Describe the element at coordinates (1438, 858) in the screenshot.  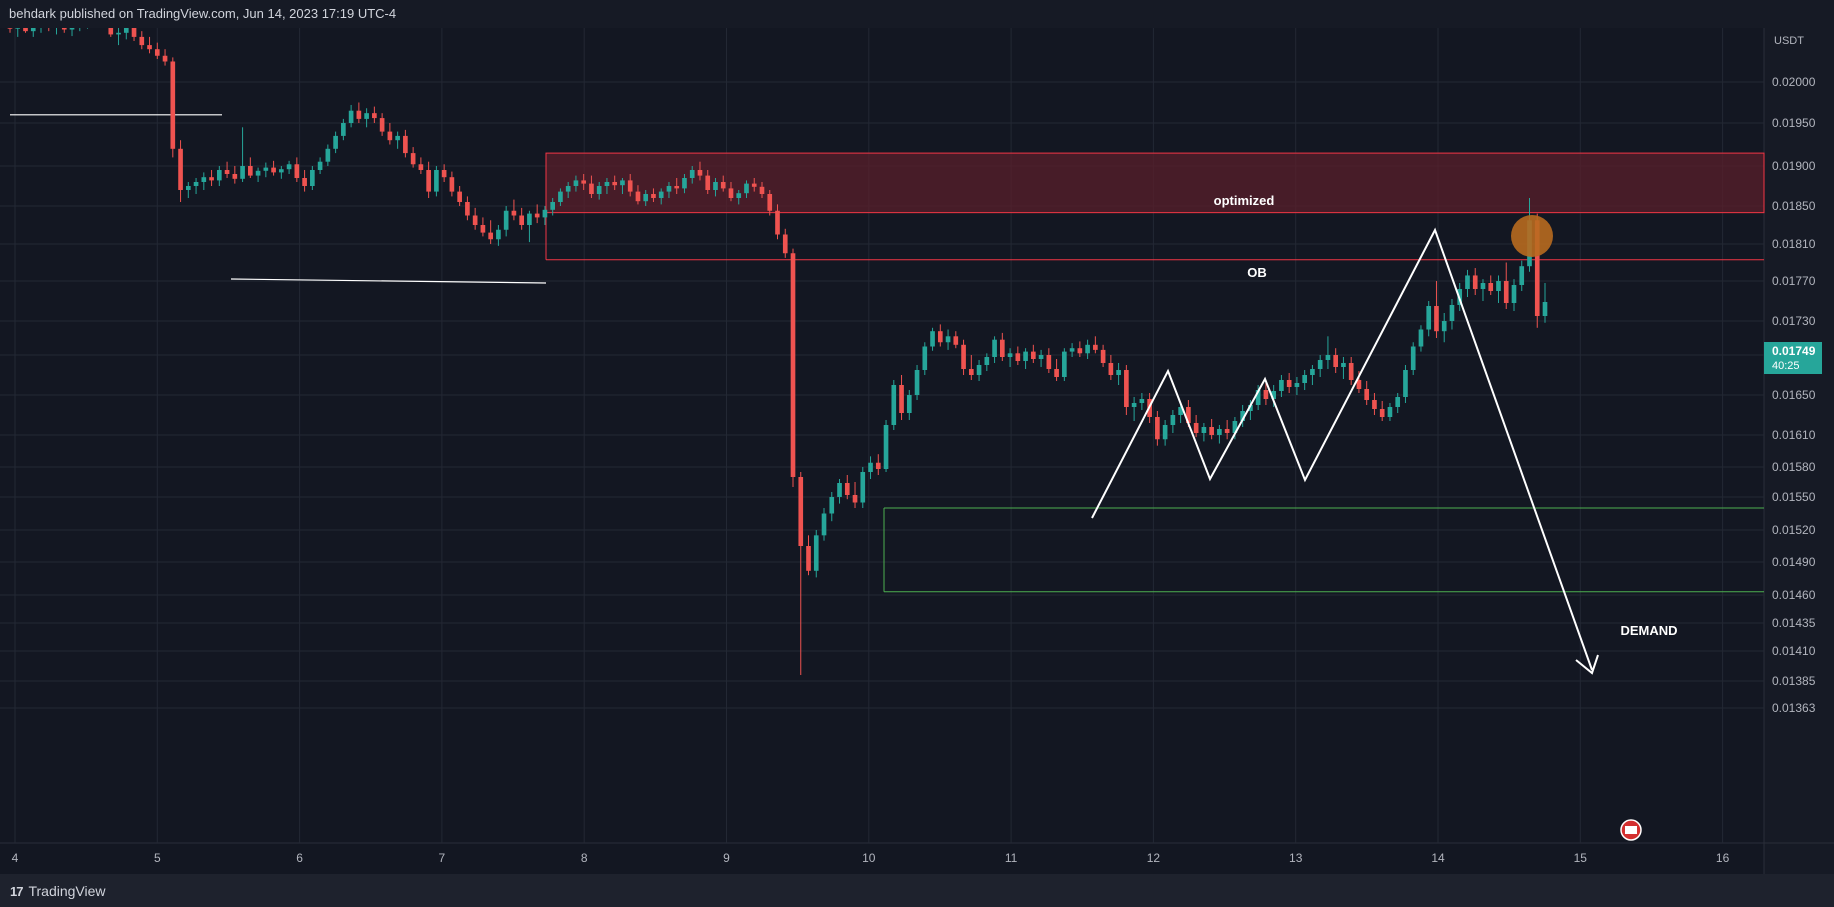
I see `time-tick-label: 14` at that location.